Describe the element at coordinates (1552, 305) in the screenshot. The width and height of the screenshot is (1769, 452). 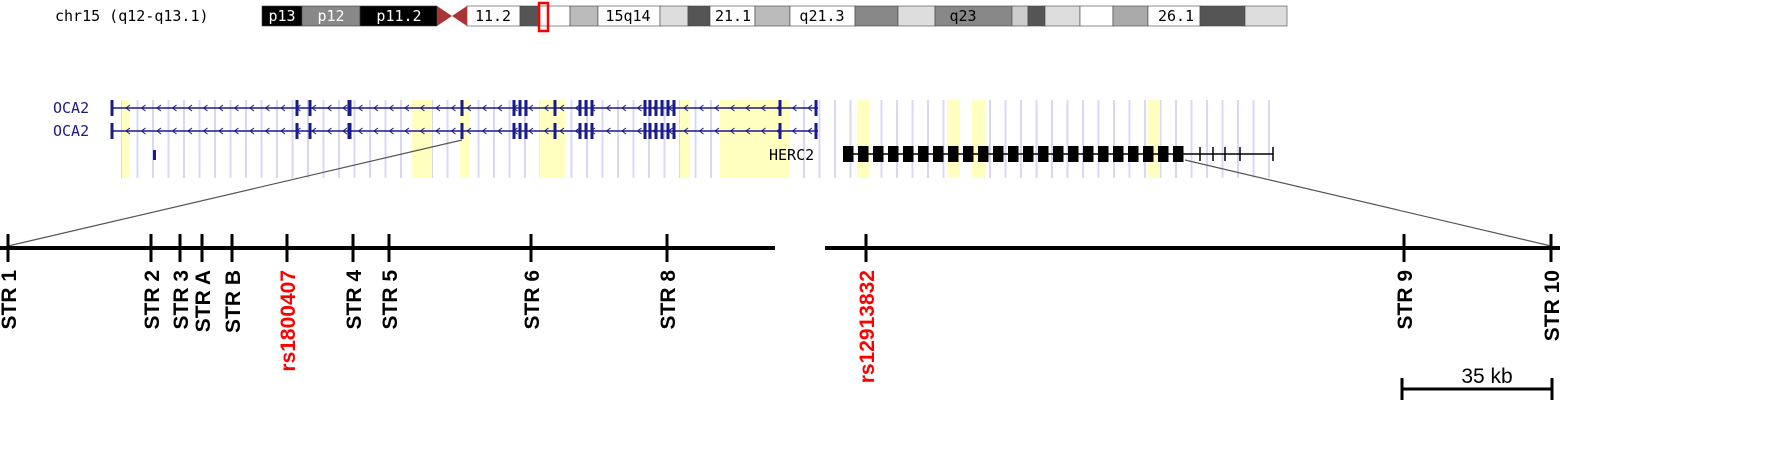
I see `marker-label: STR 10` at that location.